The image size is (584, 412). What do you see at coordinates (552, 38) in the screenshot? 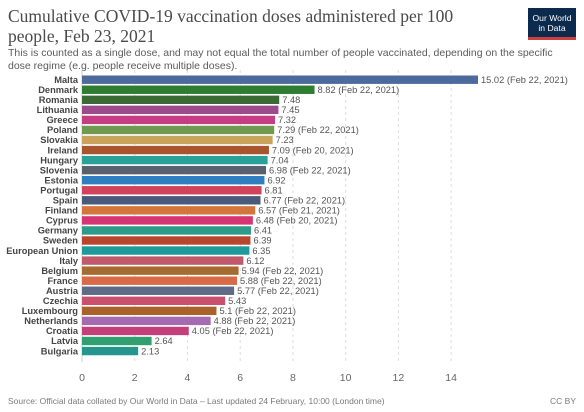
I see `logo-accent-bar` at bounding box center [552, 38].